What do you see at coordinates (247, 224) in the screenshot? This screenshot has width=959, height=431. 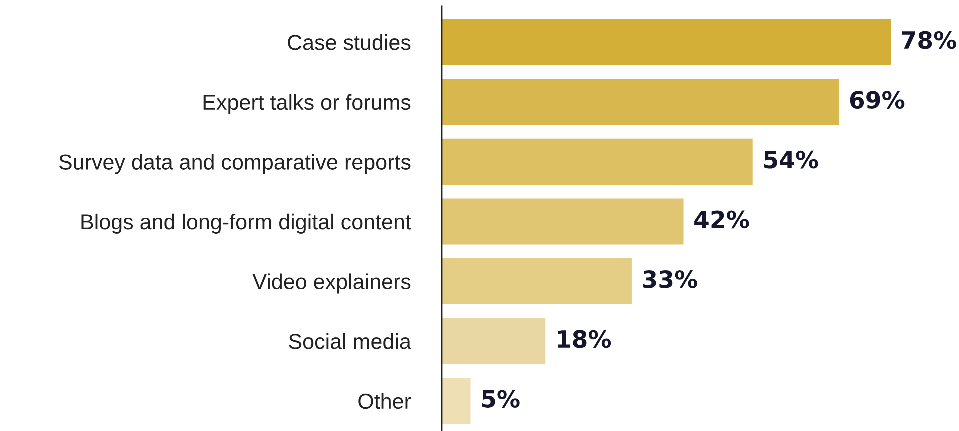 I see `y-tick-label: Blogs and long-form digital content` at bounding box center [247, 224].